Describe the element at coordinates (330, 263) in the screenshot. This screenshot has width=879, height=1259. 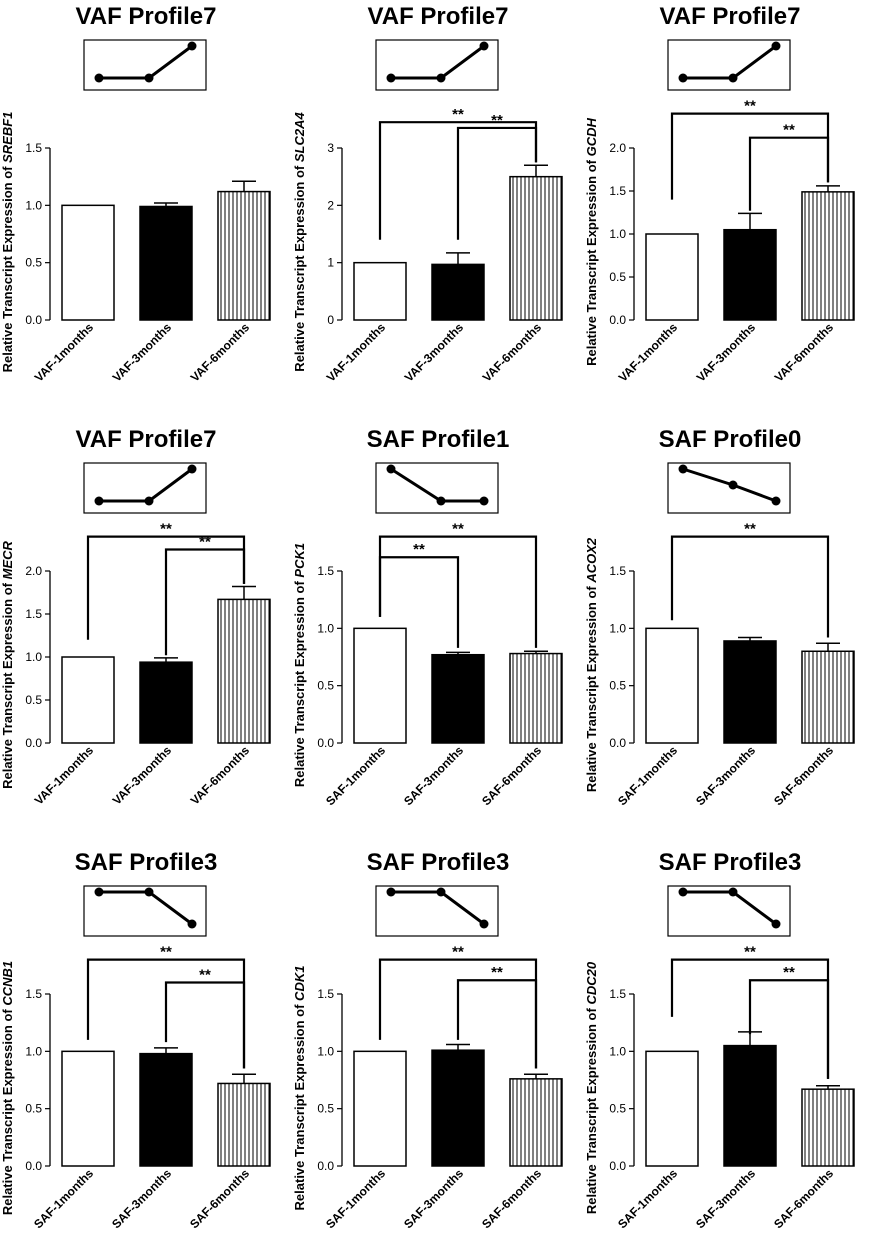
I see `y-tick-label: 1` at that location.